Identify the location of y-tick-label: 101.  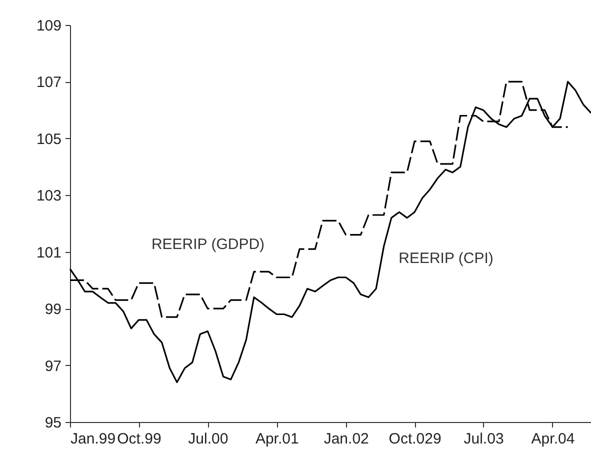
(49, 253).